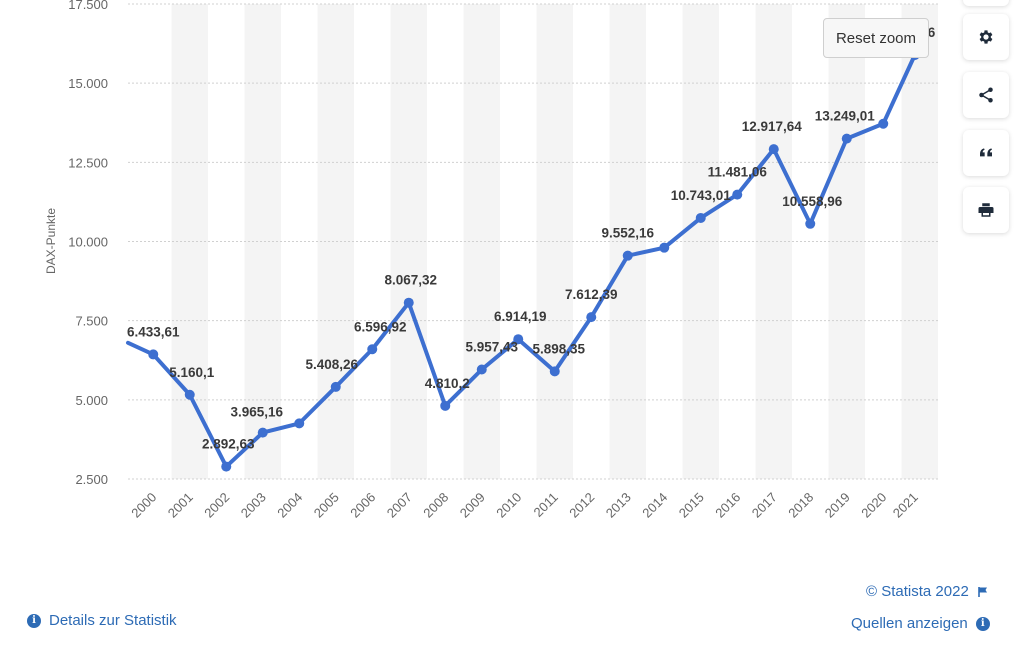  What do you see at coordinates (180, 505) in the screenshot?
I see `x-tick-label: 2001` at bounding box center [180, 505].